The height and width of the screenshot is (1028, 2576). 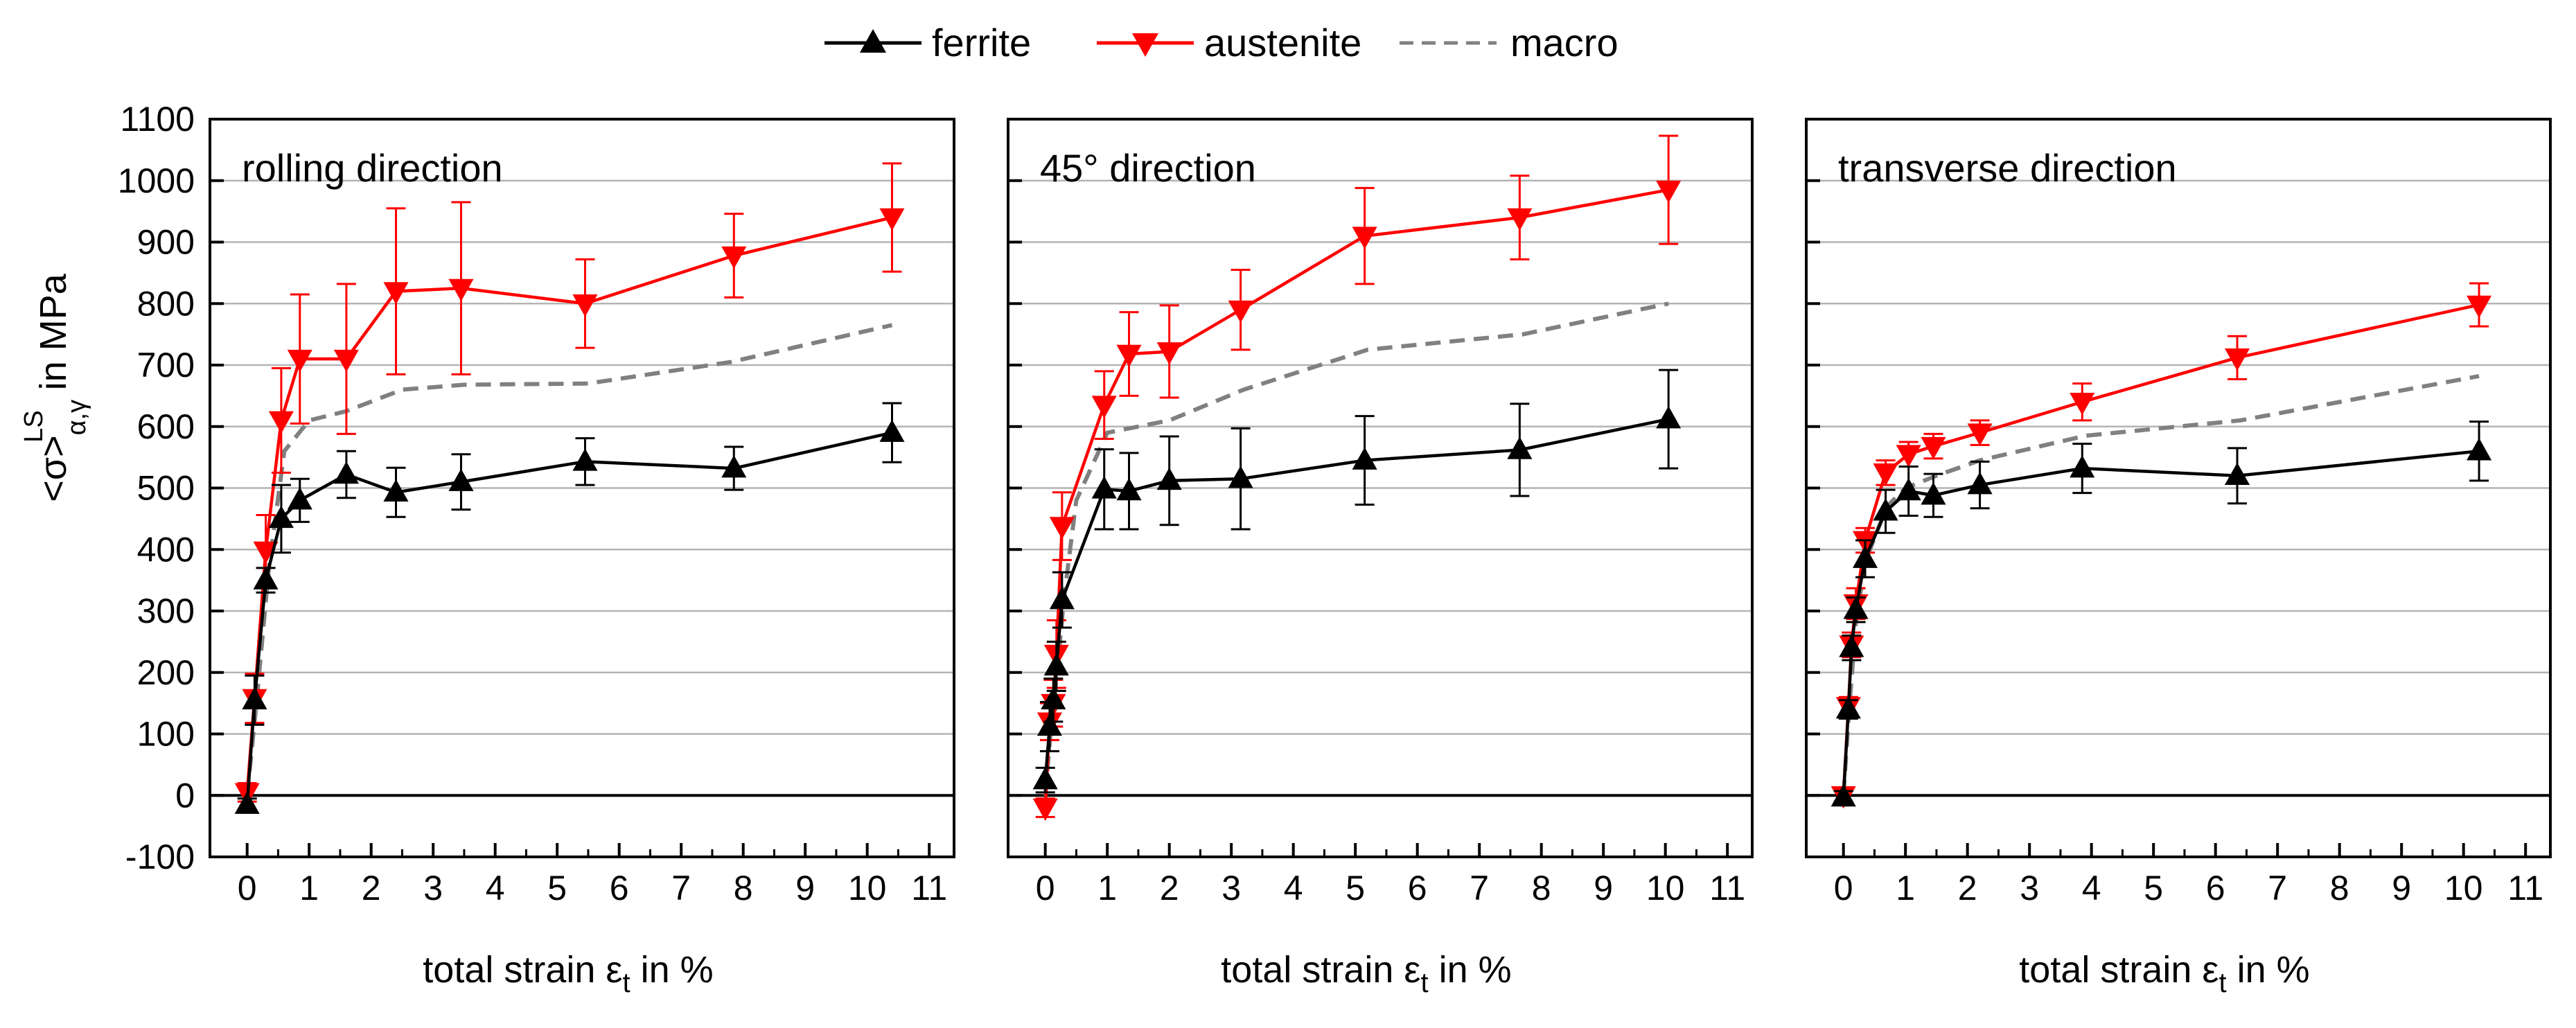 I want to click on y-axis-label-sup: LS, so click(x=33, y=426).